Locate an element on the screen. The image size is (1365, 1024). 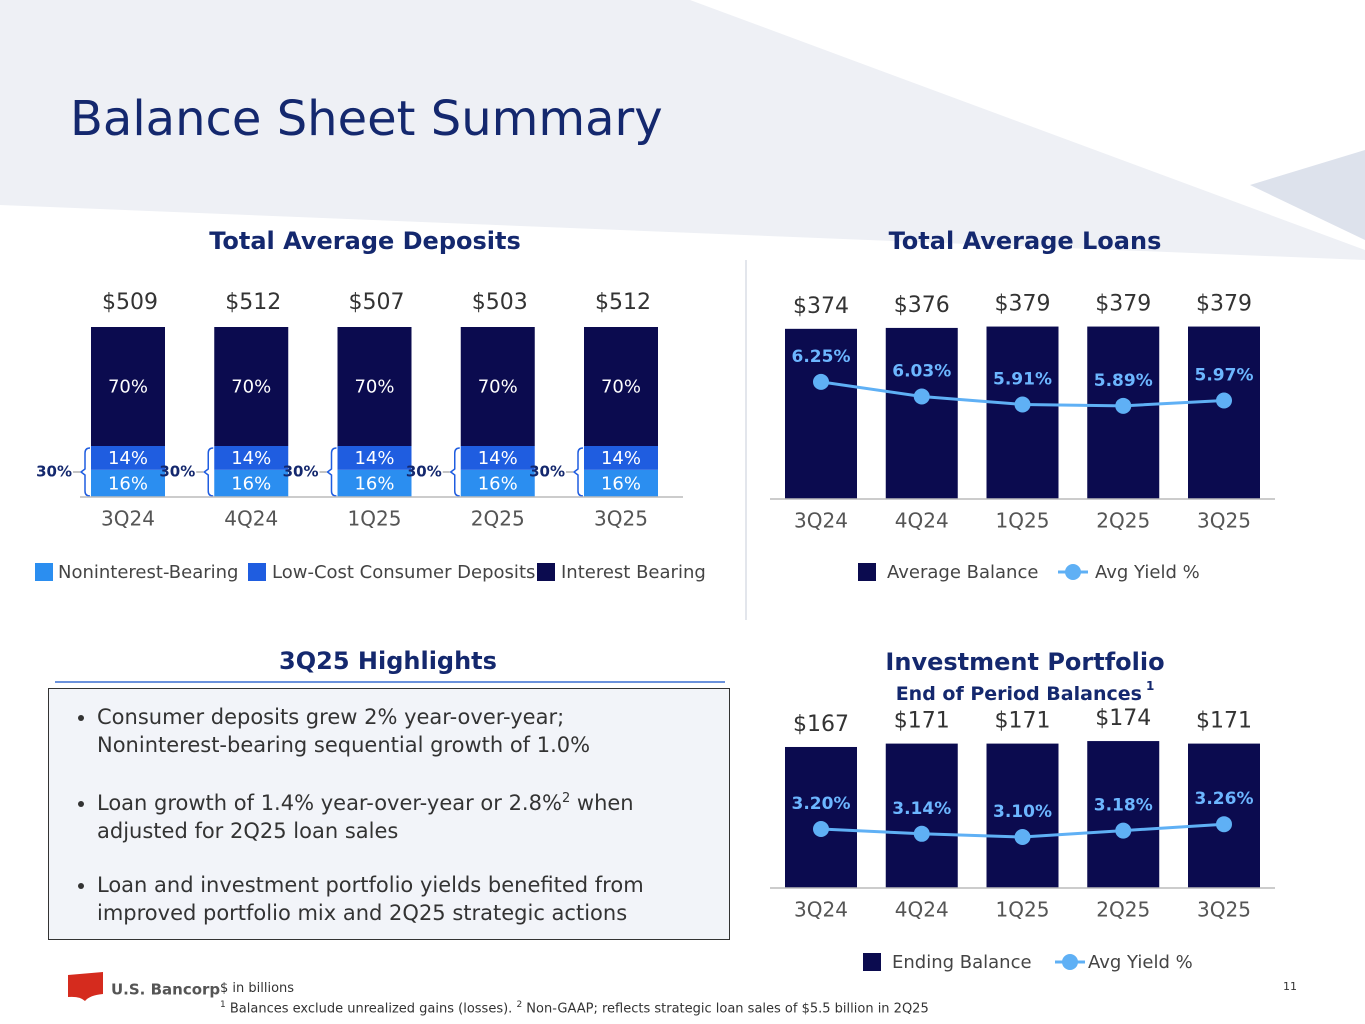
yield-label: 3.10% is located at coordinates (1022, 812).